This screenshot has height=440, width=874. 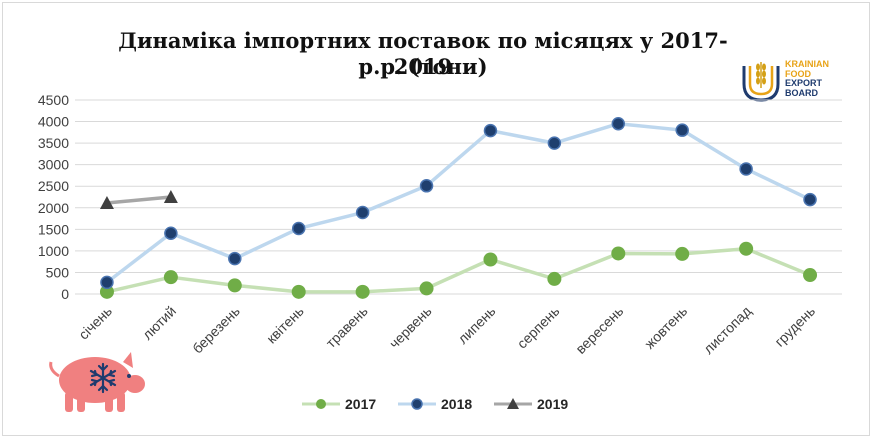 What do you see at coordinates (159, 323) in the screenshot?
I see `x-tick-label: лютий` at bounding box center [159, 323].